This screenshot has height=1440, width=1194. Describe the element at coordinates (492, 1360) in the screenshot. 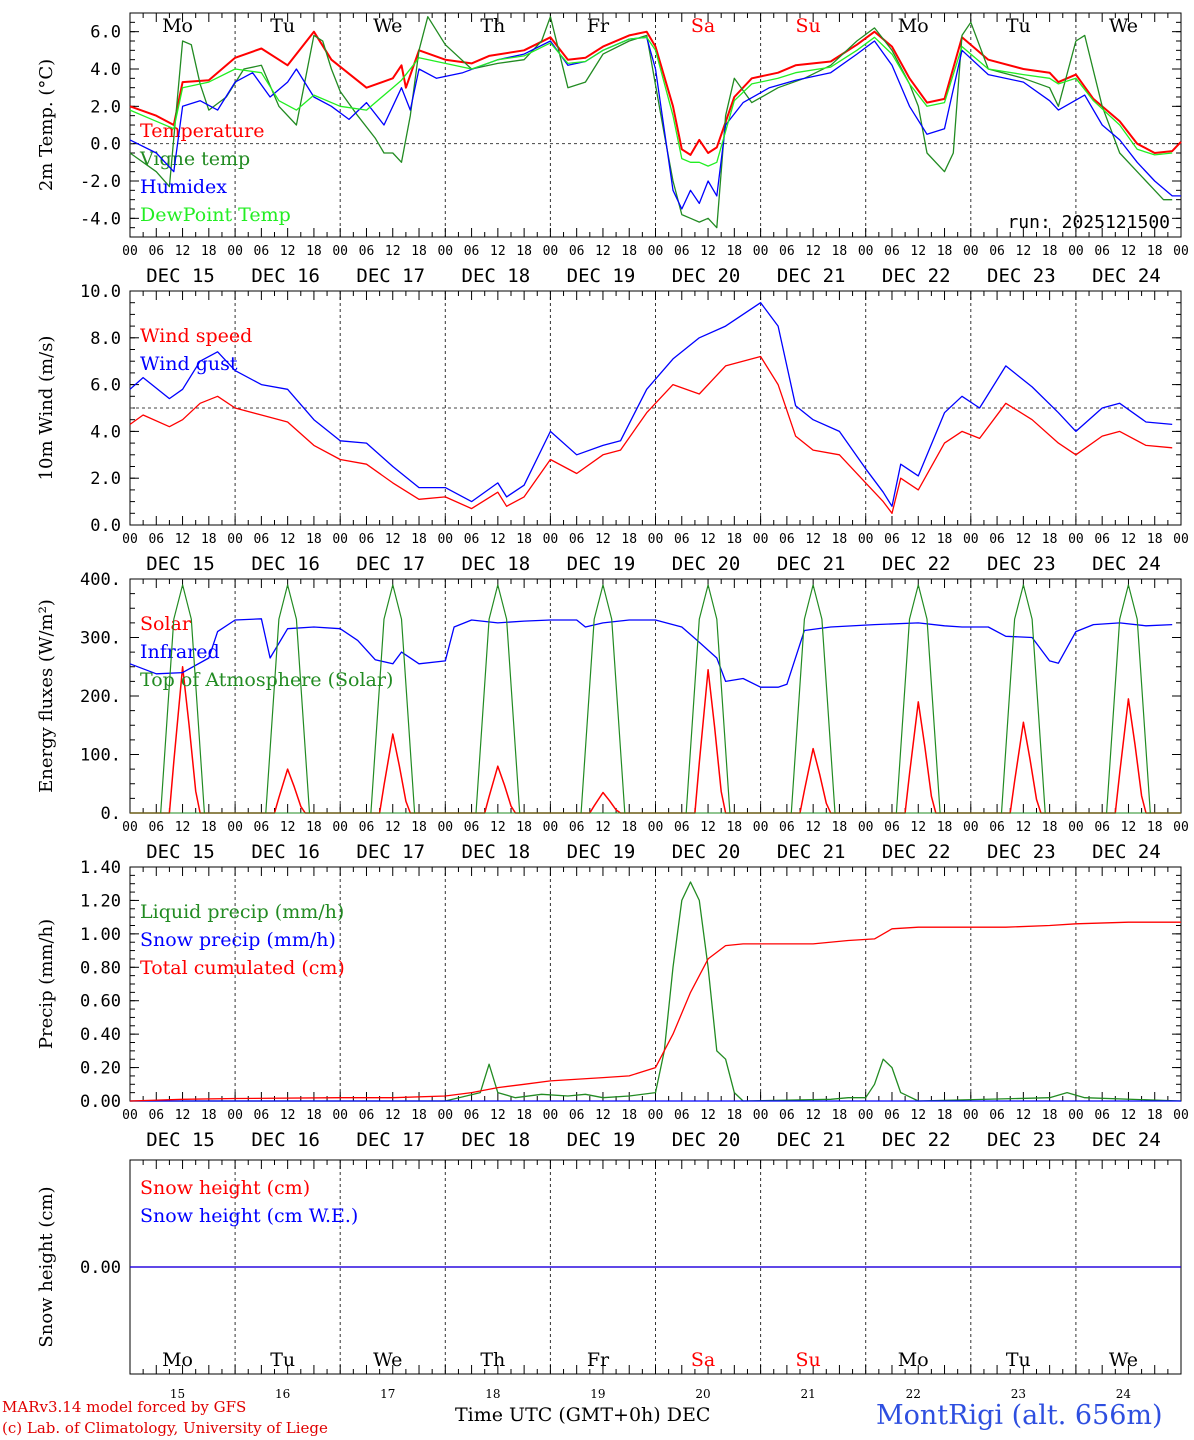

I see `weekday-label-bottom: Th` at that location.